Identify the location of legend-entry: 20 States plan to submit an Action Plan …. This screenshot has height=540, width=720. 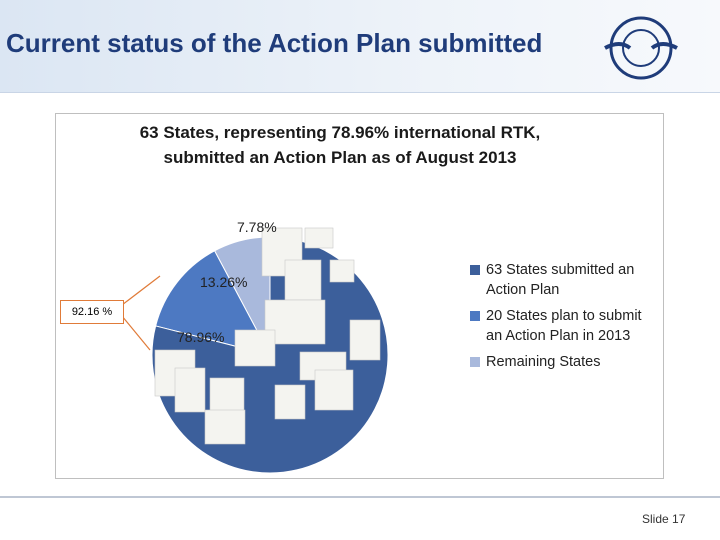
(562, 326).